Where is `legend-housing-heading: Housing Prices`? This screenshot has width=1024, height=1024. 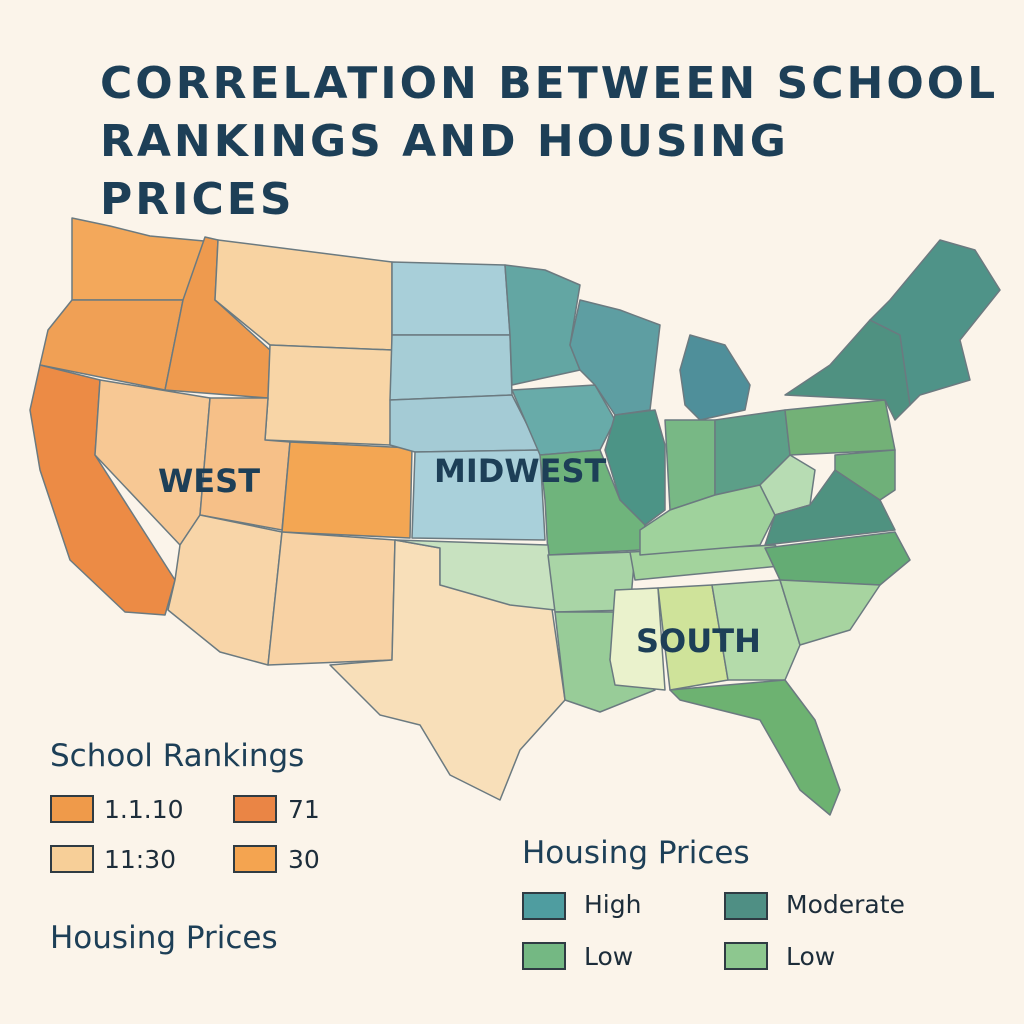 legend-housing-heading: Housing Prices is located at coordinates (636, 853).